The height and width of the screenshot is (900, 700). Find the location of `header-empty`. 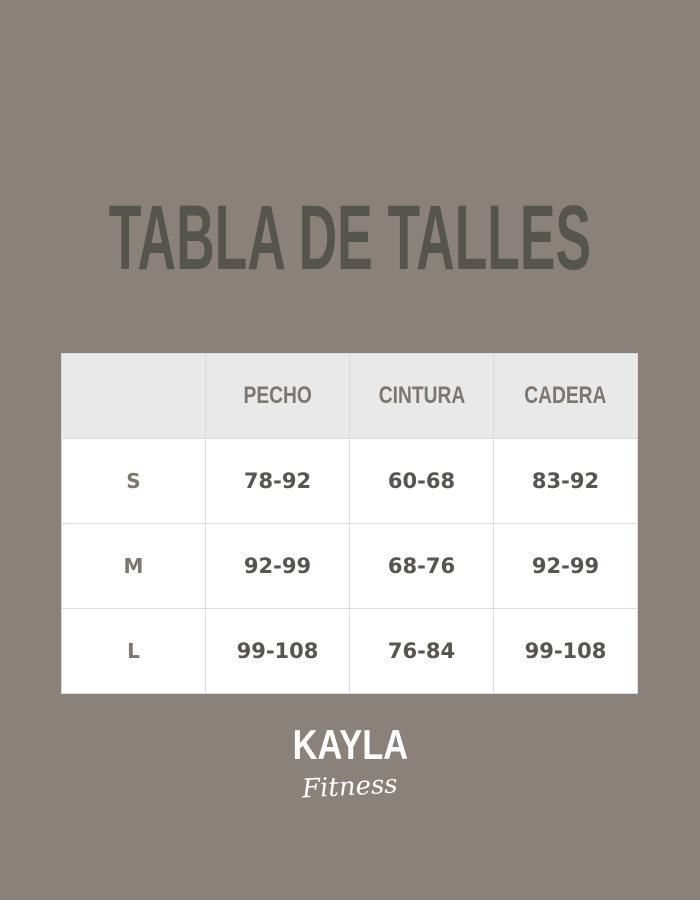

header-empty is located at coordinates (133, 396).